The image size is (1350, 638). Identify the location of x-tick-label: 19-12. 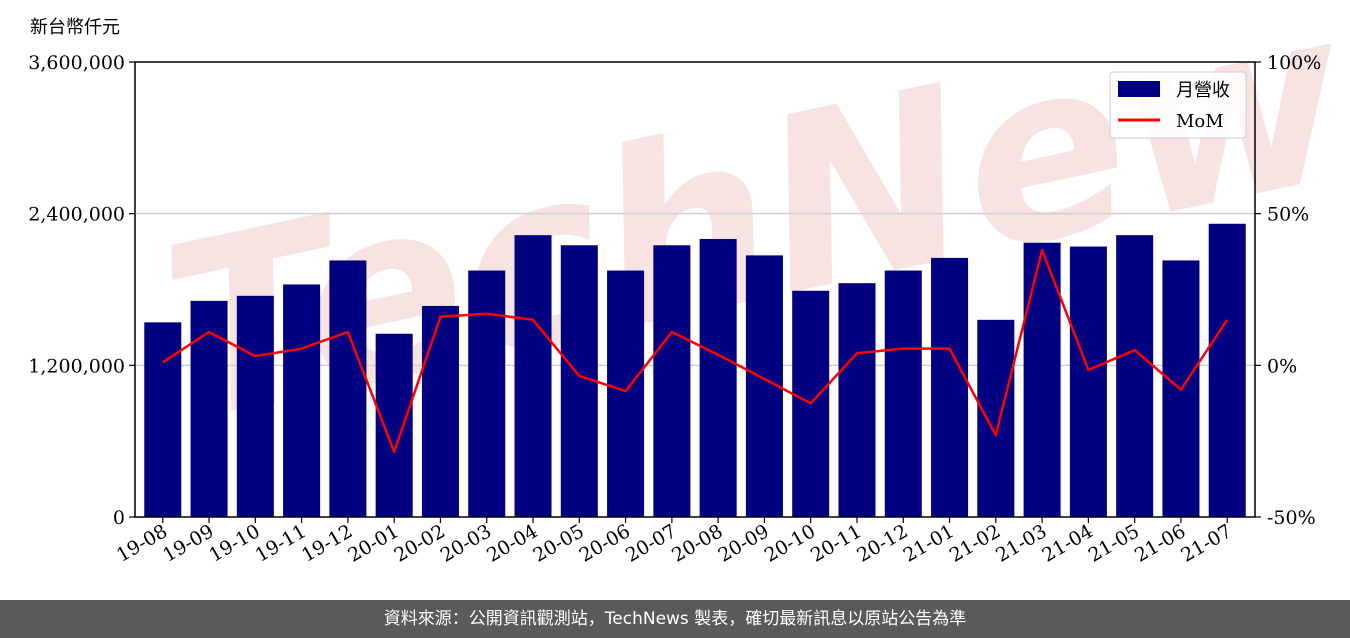
(327, 543).